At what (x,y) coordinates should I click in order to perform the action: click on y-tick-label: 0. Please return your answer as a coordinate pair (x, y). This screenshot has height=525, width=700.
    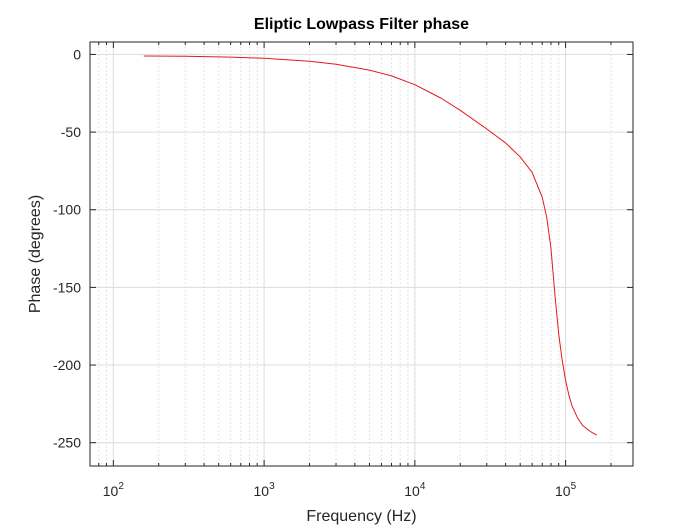
    Looking at the image, I should click on (77, 54).